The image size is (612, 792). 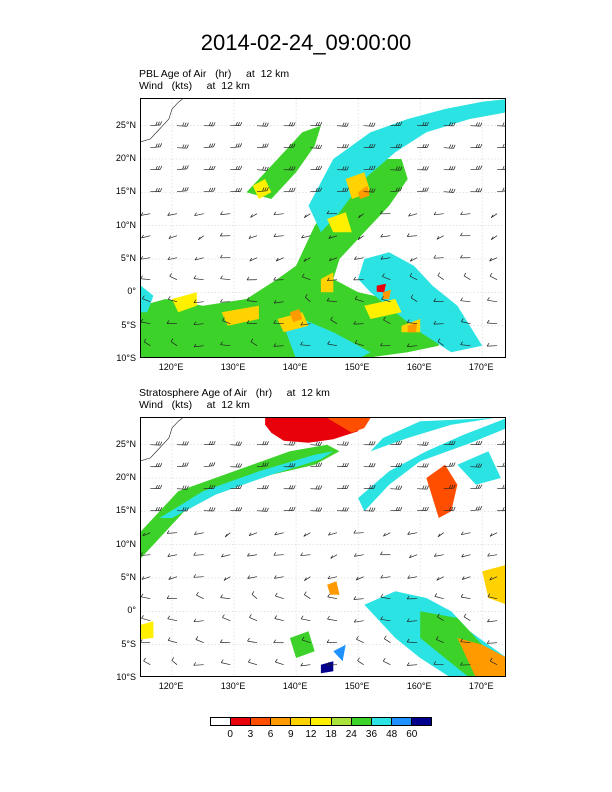 What do you see at coordinates (351, 734) in the screenshot?
I see `colorbar-tick-label: 24` at bounding box center [351, 734].